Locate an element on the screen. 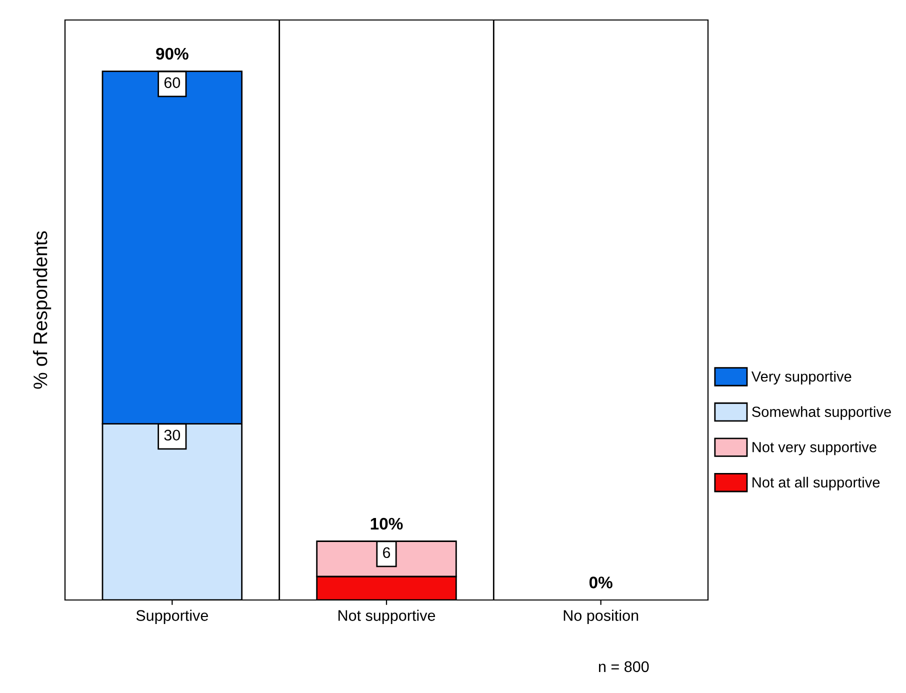 This screenshot has height=693, width=906. total-label: 0% is located at coordinates (600, 582).